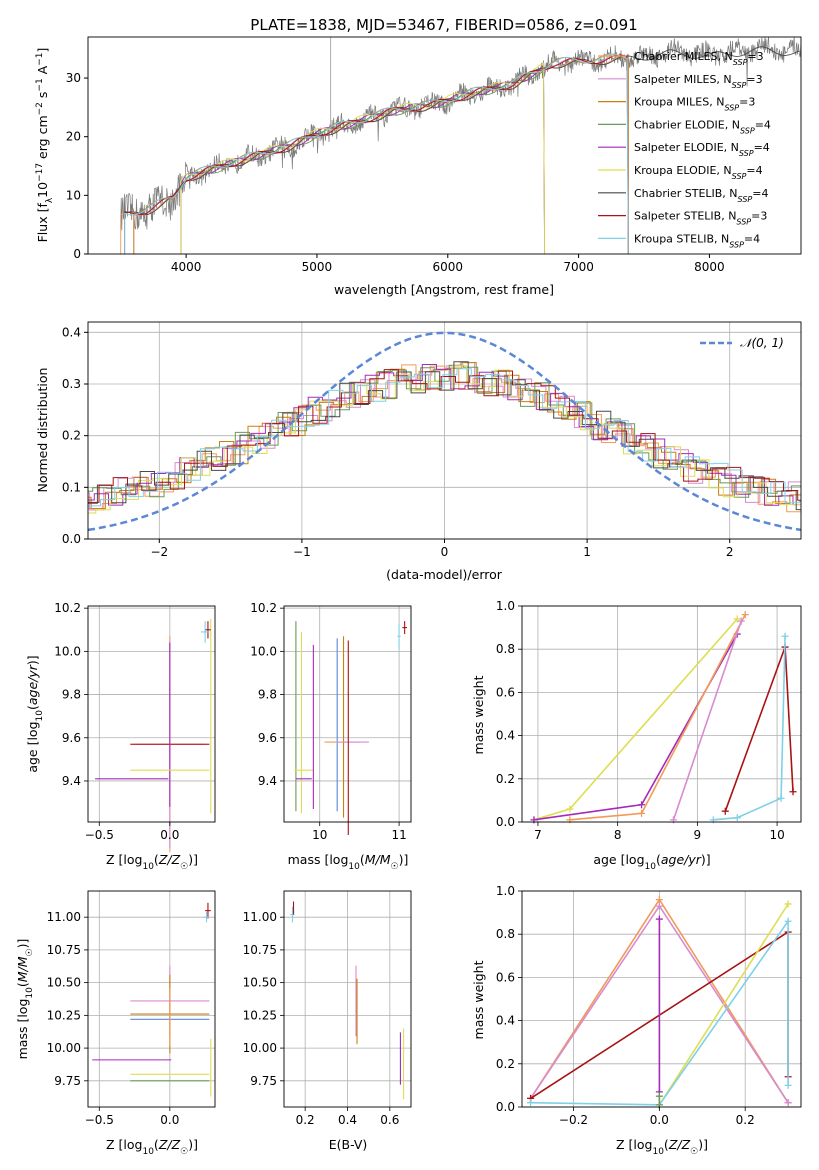  What do you see at coordinates (348, 1144) in the screenshot?
I see `mass-vs-EBV-xlabel: E(B-V)` at bounding box center [348, 1144].